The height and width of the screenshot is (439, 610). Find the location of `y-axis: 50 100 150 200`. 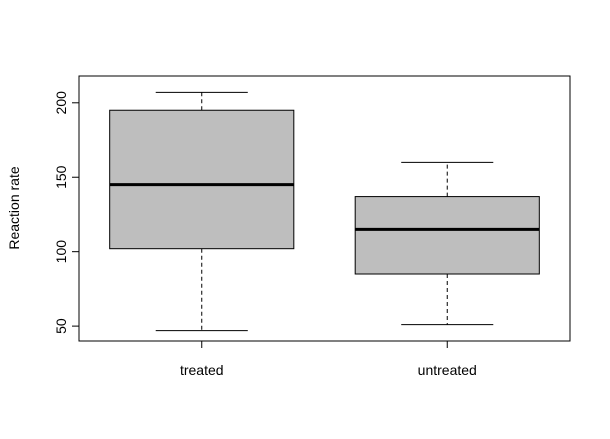

y-axis: 50 100 150 200 is located at coordinates (66, 212).